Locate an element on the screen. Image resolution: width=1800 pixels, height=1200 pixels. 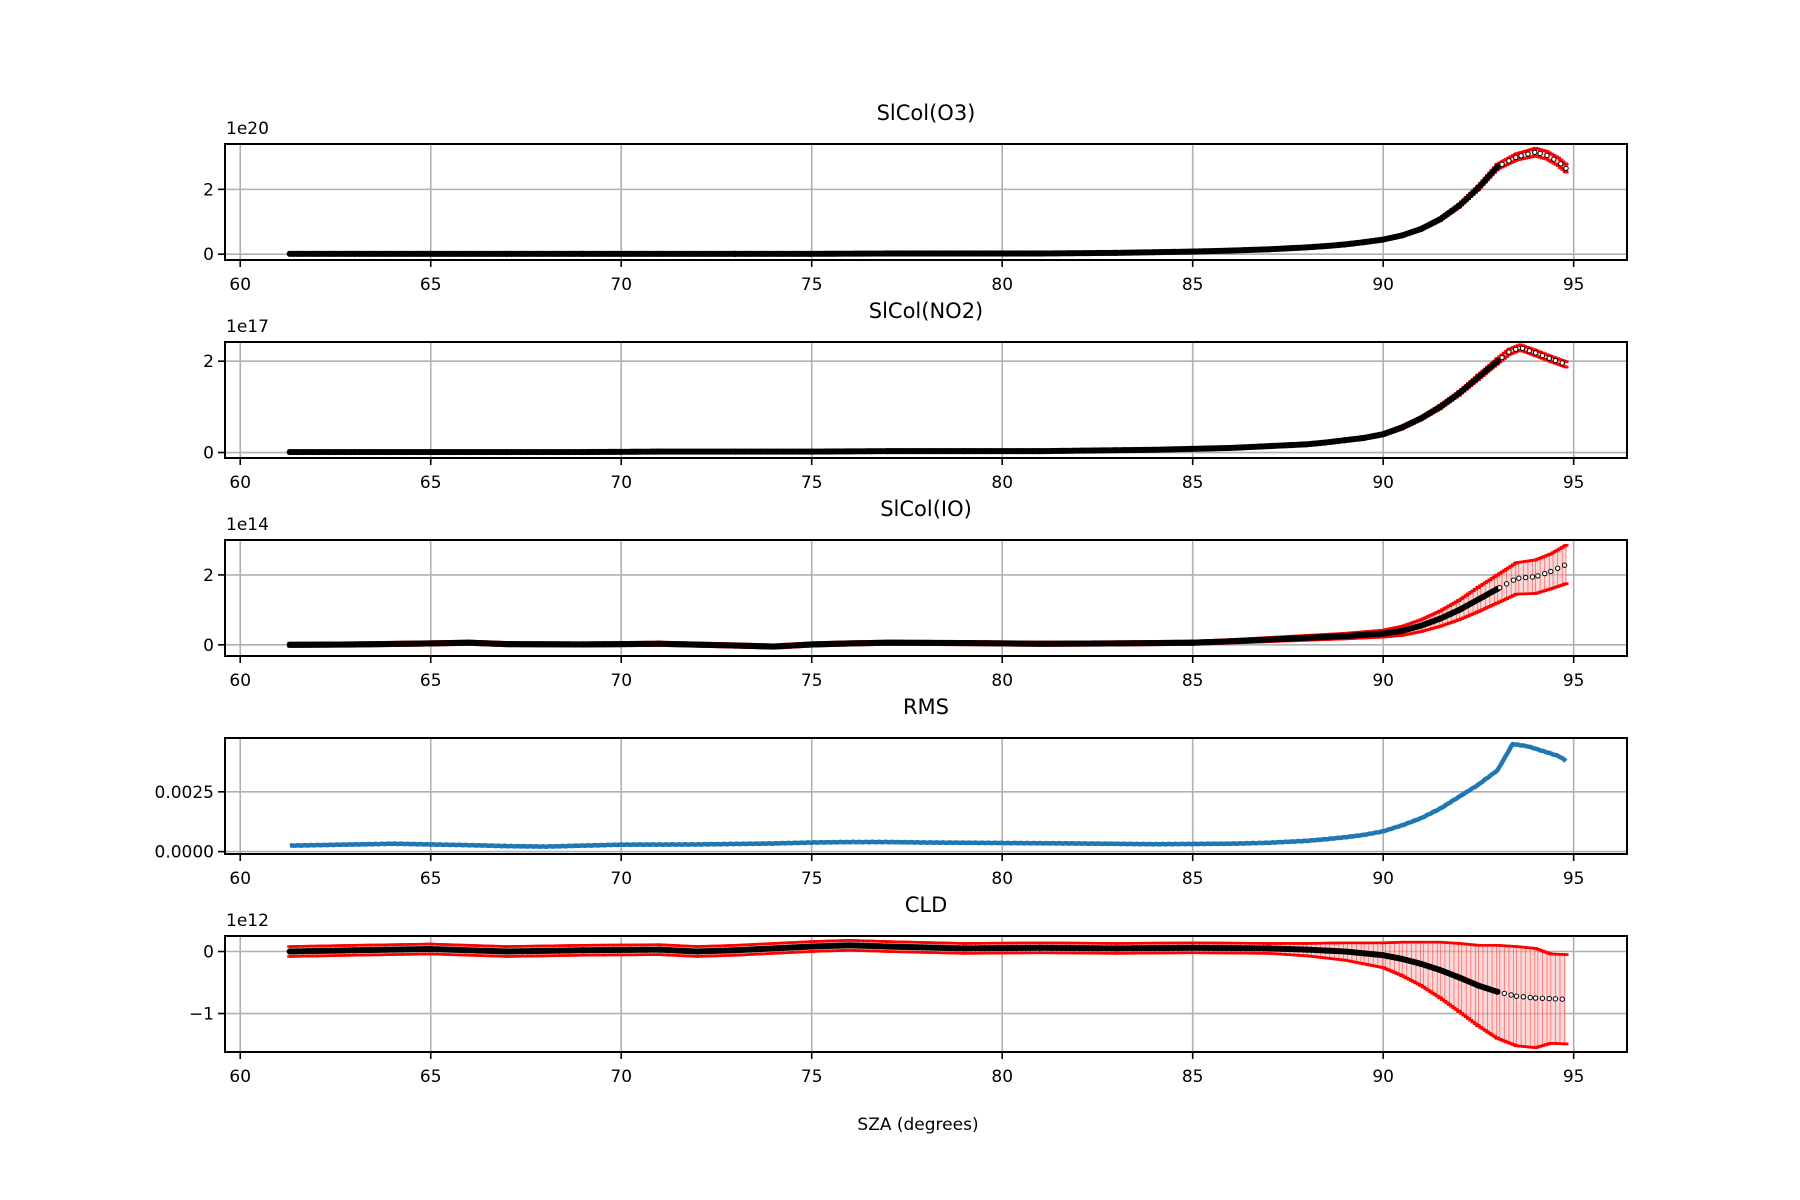
y-tick-label: −1 is located at coordinates (201, 1015).